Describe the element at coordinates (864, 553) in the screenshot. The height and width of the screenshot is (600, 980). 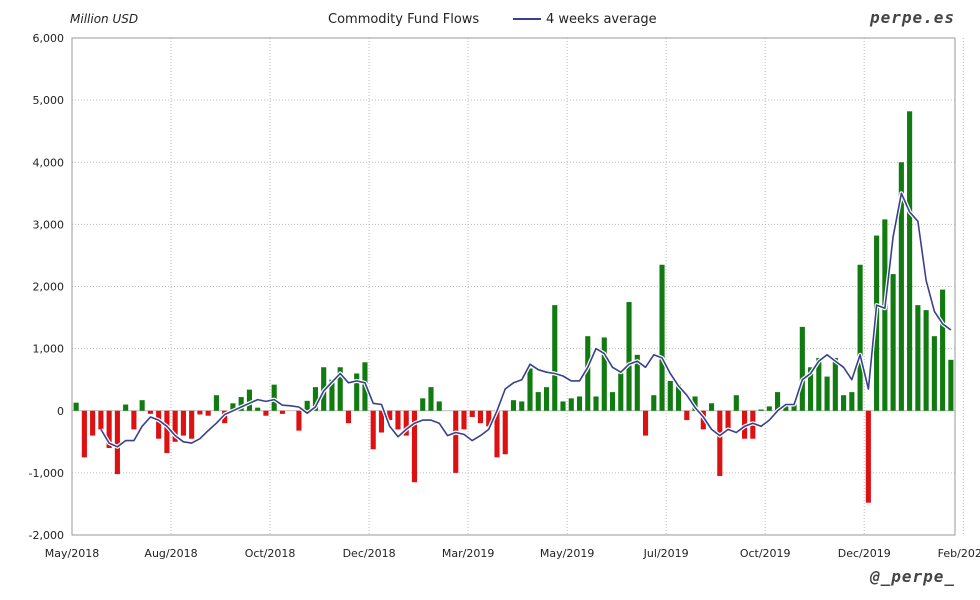
I see `x-tick-label: Dec/2019` at that location.